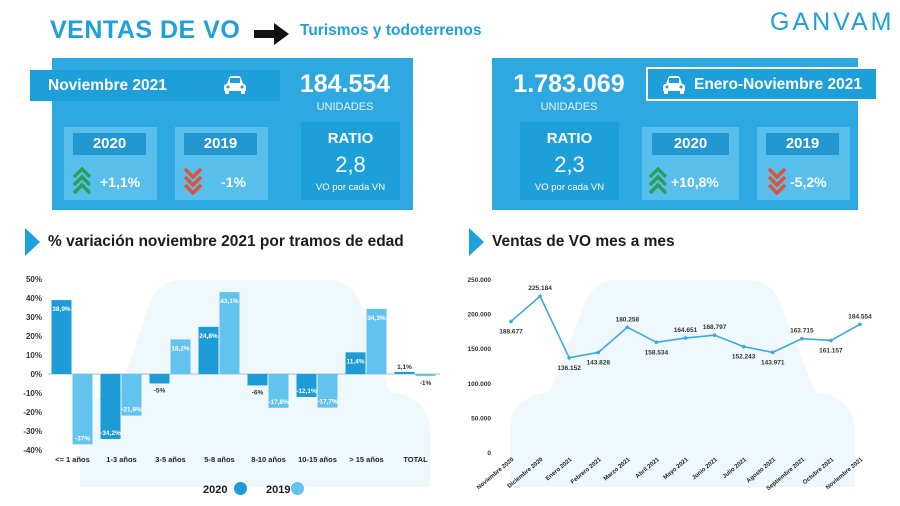 The width and height of the screenshot is (900, 506). What do you see at coordinates (569, 84) in the screenshot?
I see `ytd-units: 1.783.069` at bounding box center [569, 84].